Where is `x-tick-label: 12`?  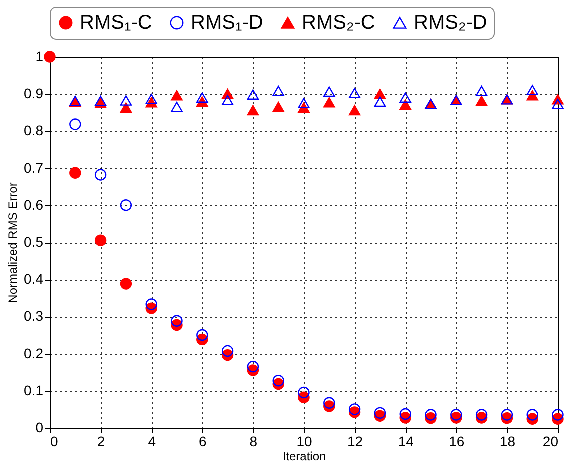
x-tick-label: 12 is located at coordinates (356, 442).